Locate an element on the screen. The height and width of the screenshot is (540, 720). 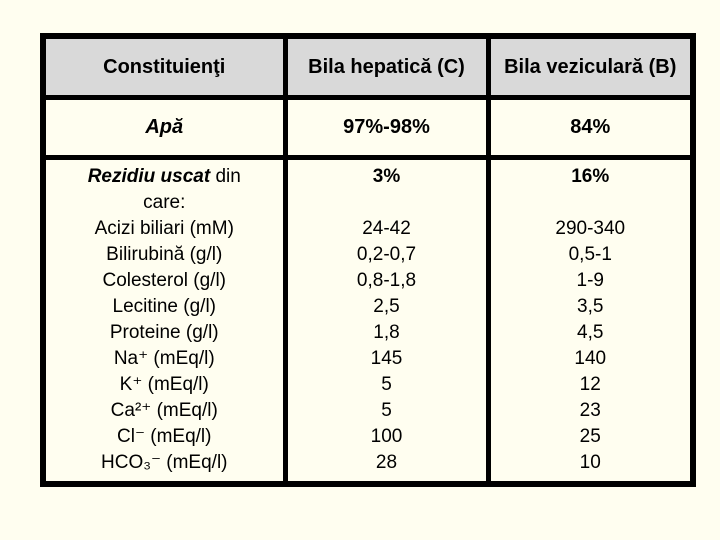
table-line: 1-9 is located at coordinates (590, 280).